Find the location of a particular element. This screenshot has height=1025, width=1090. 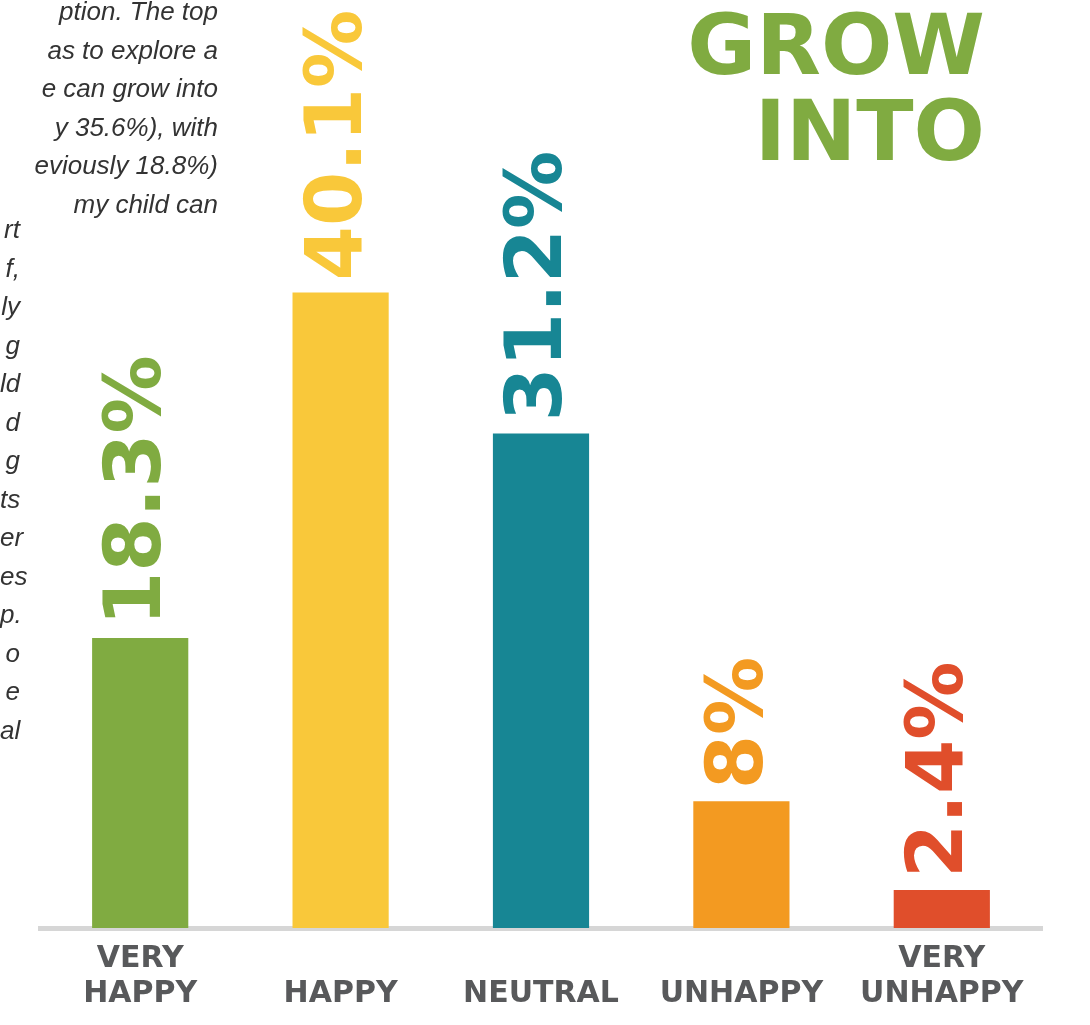

chart-title: GROW INTO is located at coordinates (836, 90).